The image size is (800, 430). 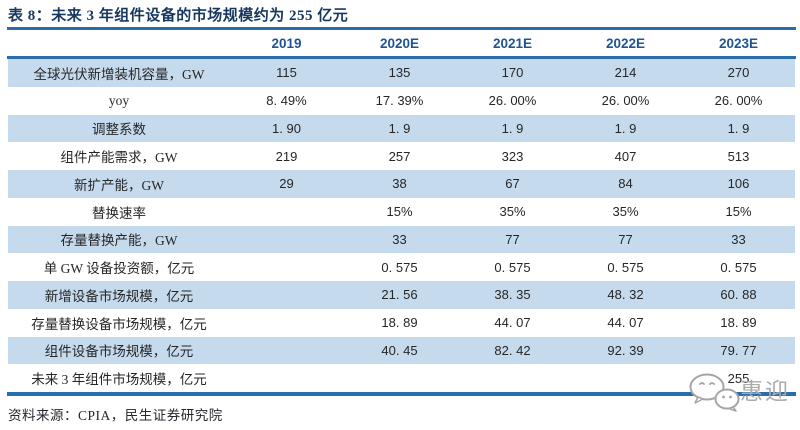 I want to click on table-title: 表 8：未来 3 年组件设备的市场规模约为 255 亿元, so click(x=178, y=16).